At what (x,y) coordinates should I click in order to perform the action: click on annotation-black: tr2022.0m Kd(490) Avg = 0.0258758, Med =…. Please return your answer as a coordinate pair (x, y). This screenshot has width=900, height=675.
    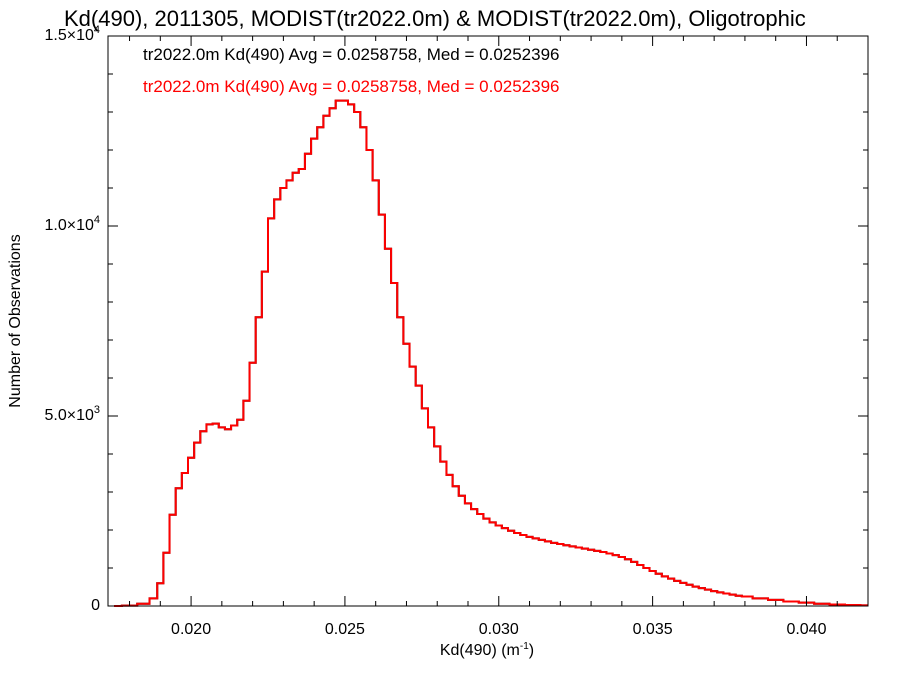
    Looking at the image, I should click on (351, 54).